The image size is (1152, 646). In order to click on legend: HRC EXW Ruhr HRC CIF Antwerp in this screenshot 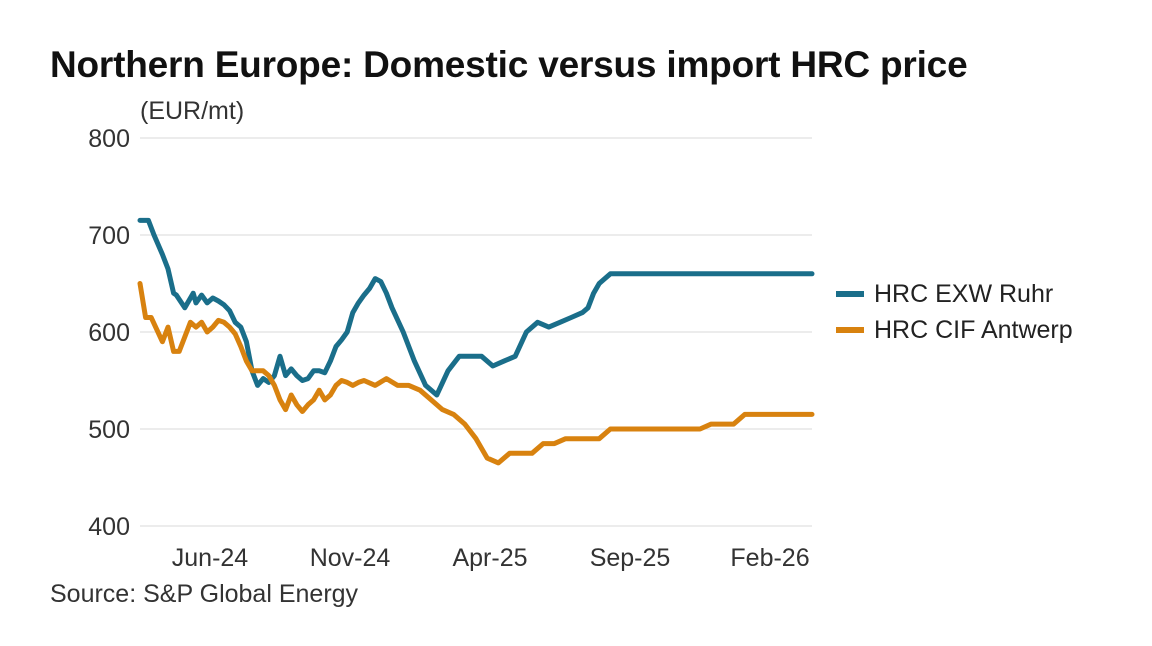, I will do `click(954, 312)`.